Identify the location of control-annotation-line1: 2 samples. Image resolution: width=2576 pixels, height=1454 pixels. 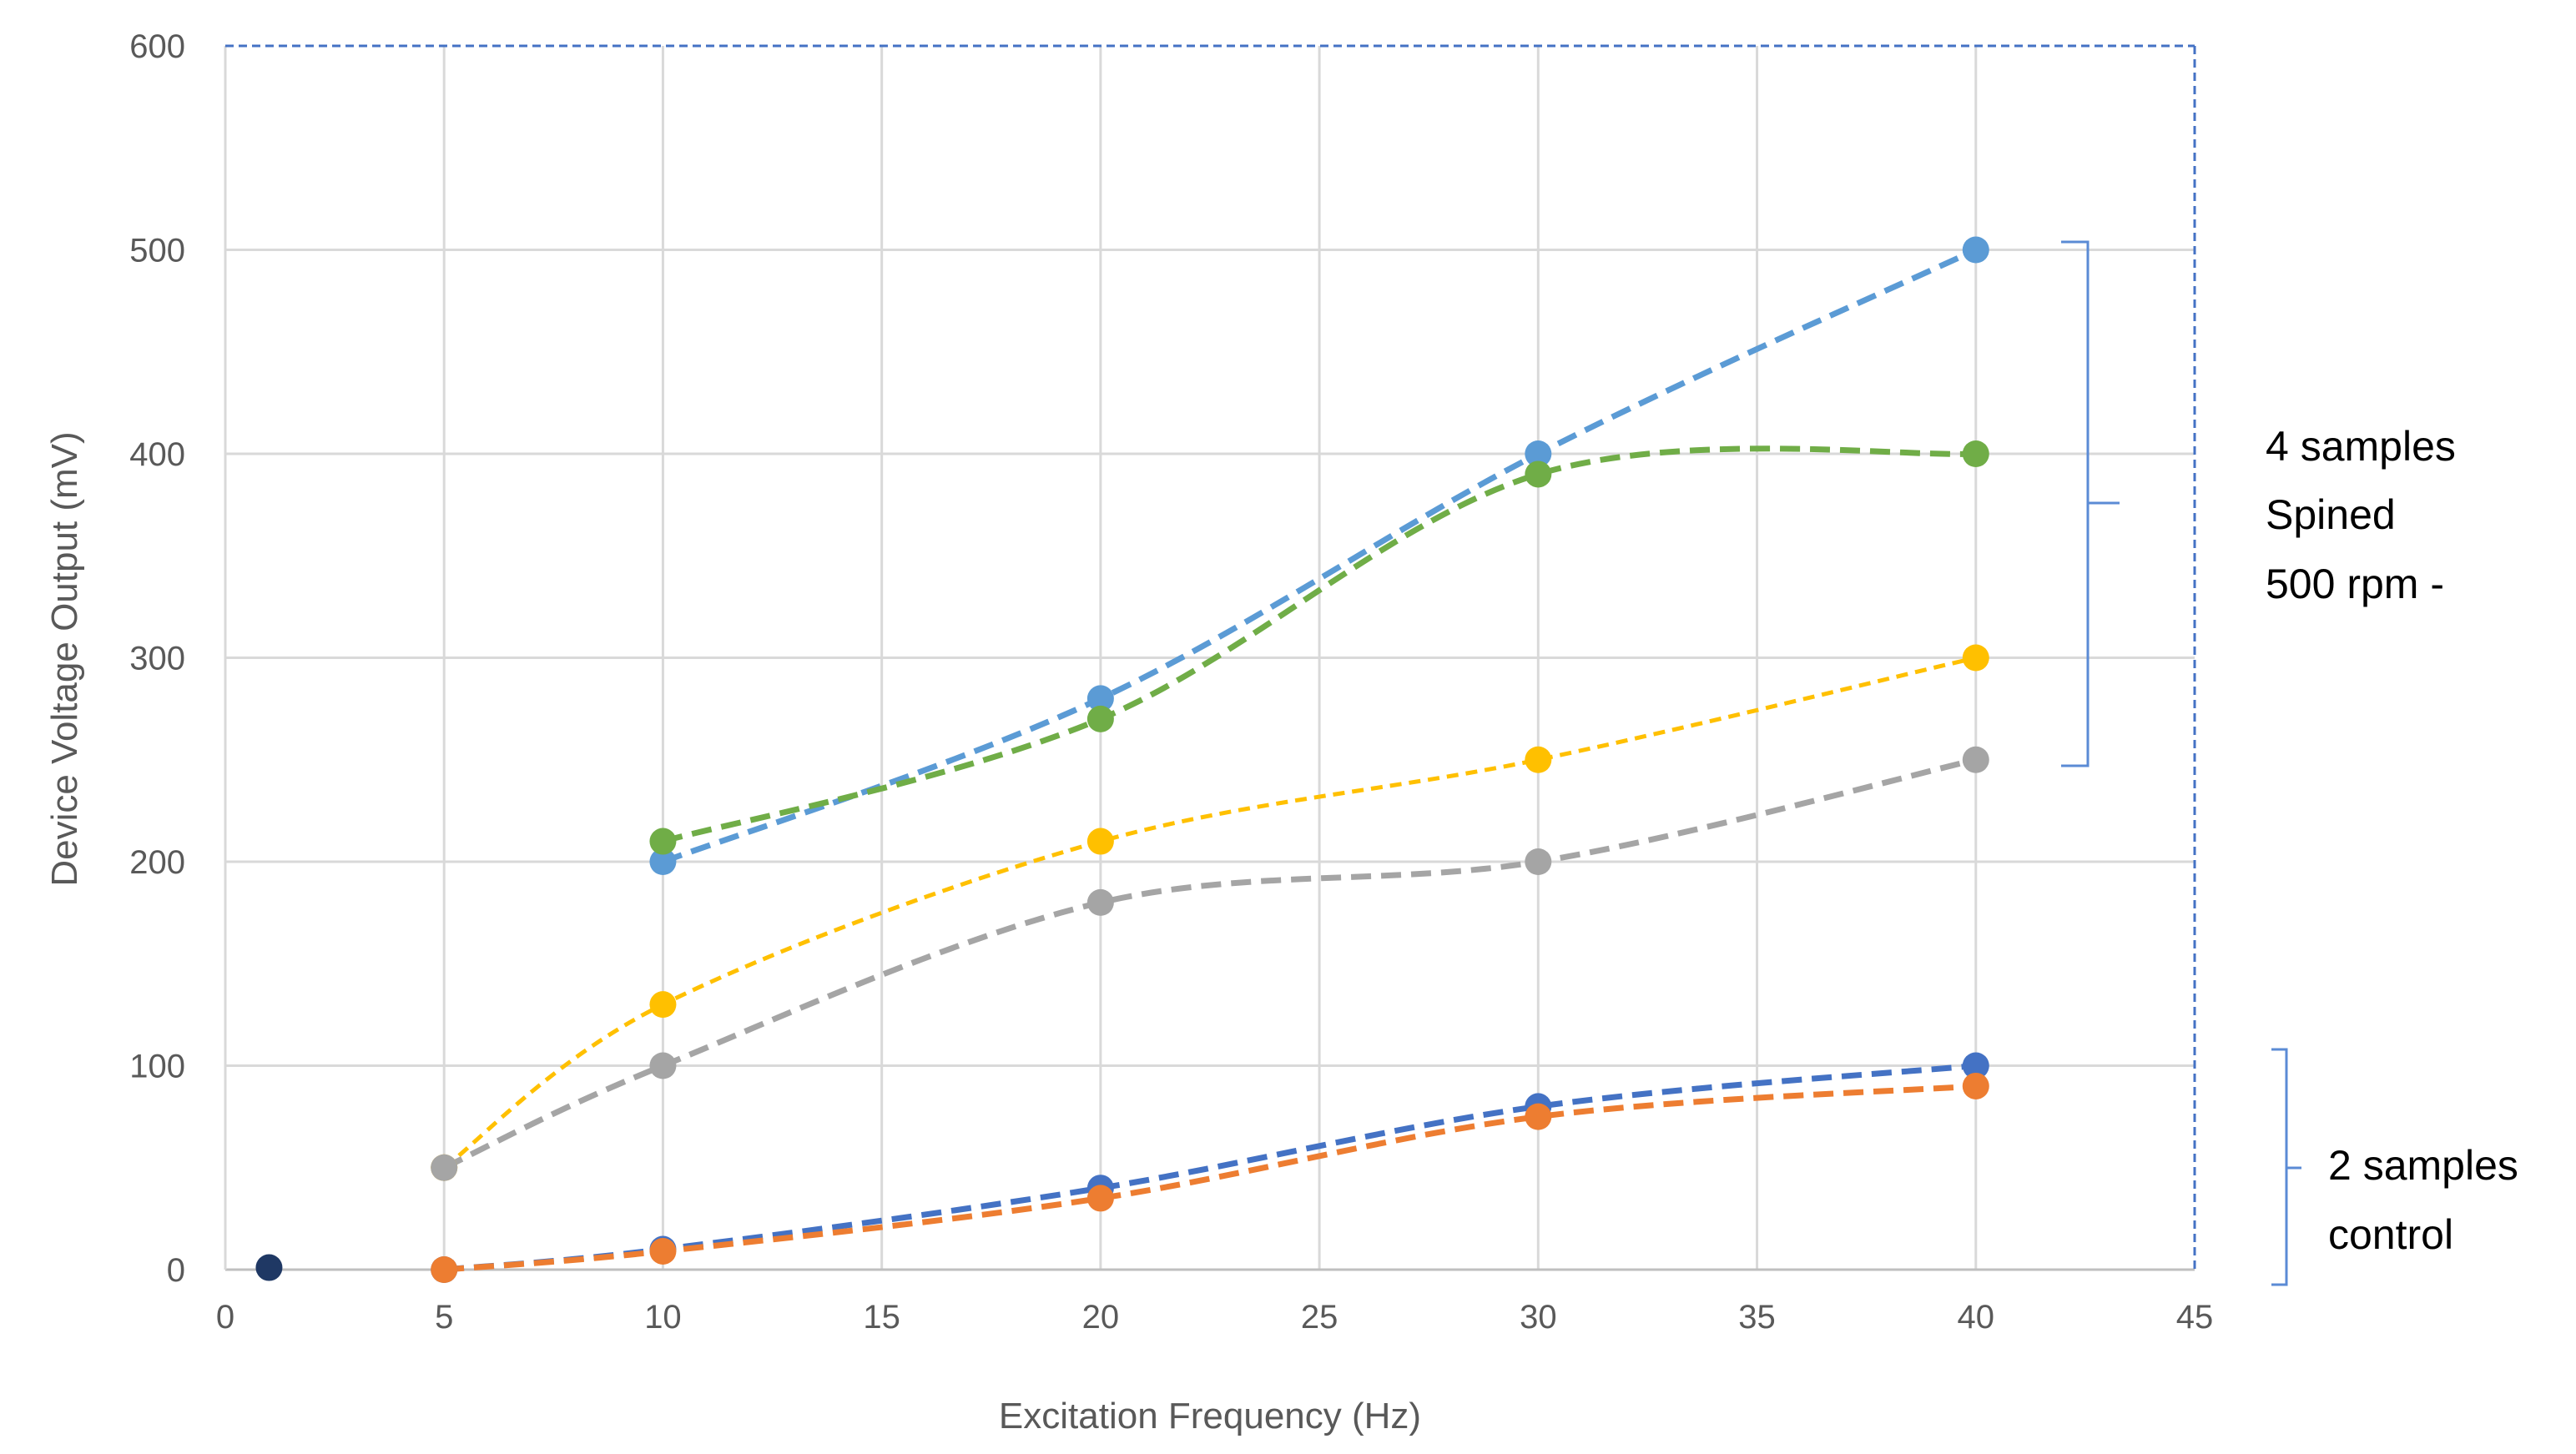
(2423, 1165).